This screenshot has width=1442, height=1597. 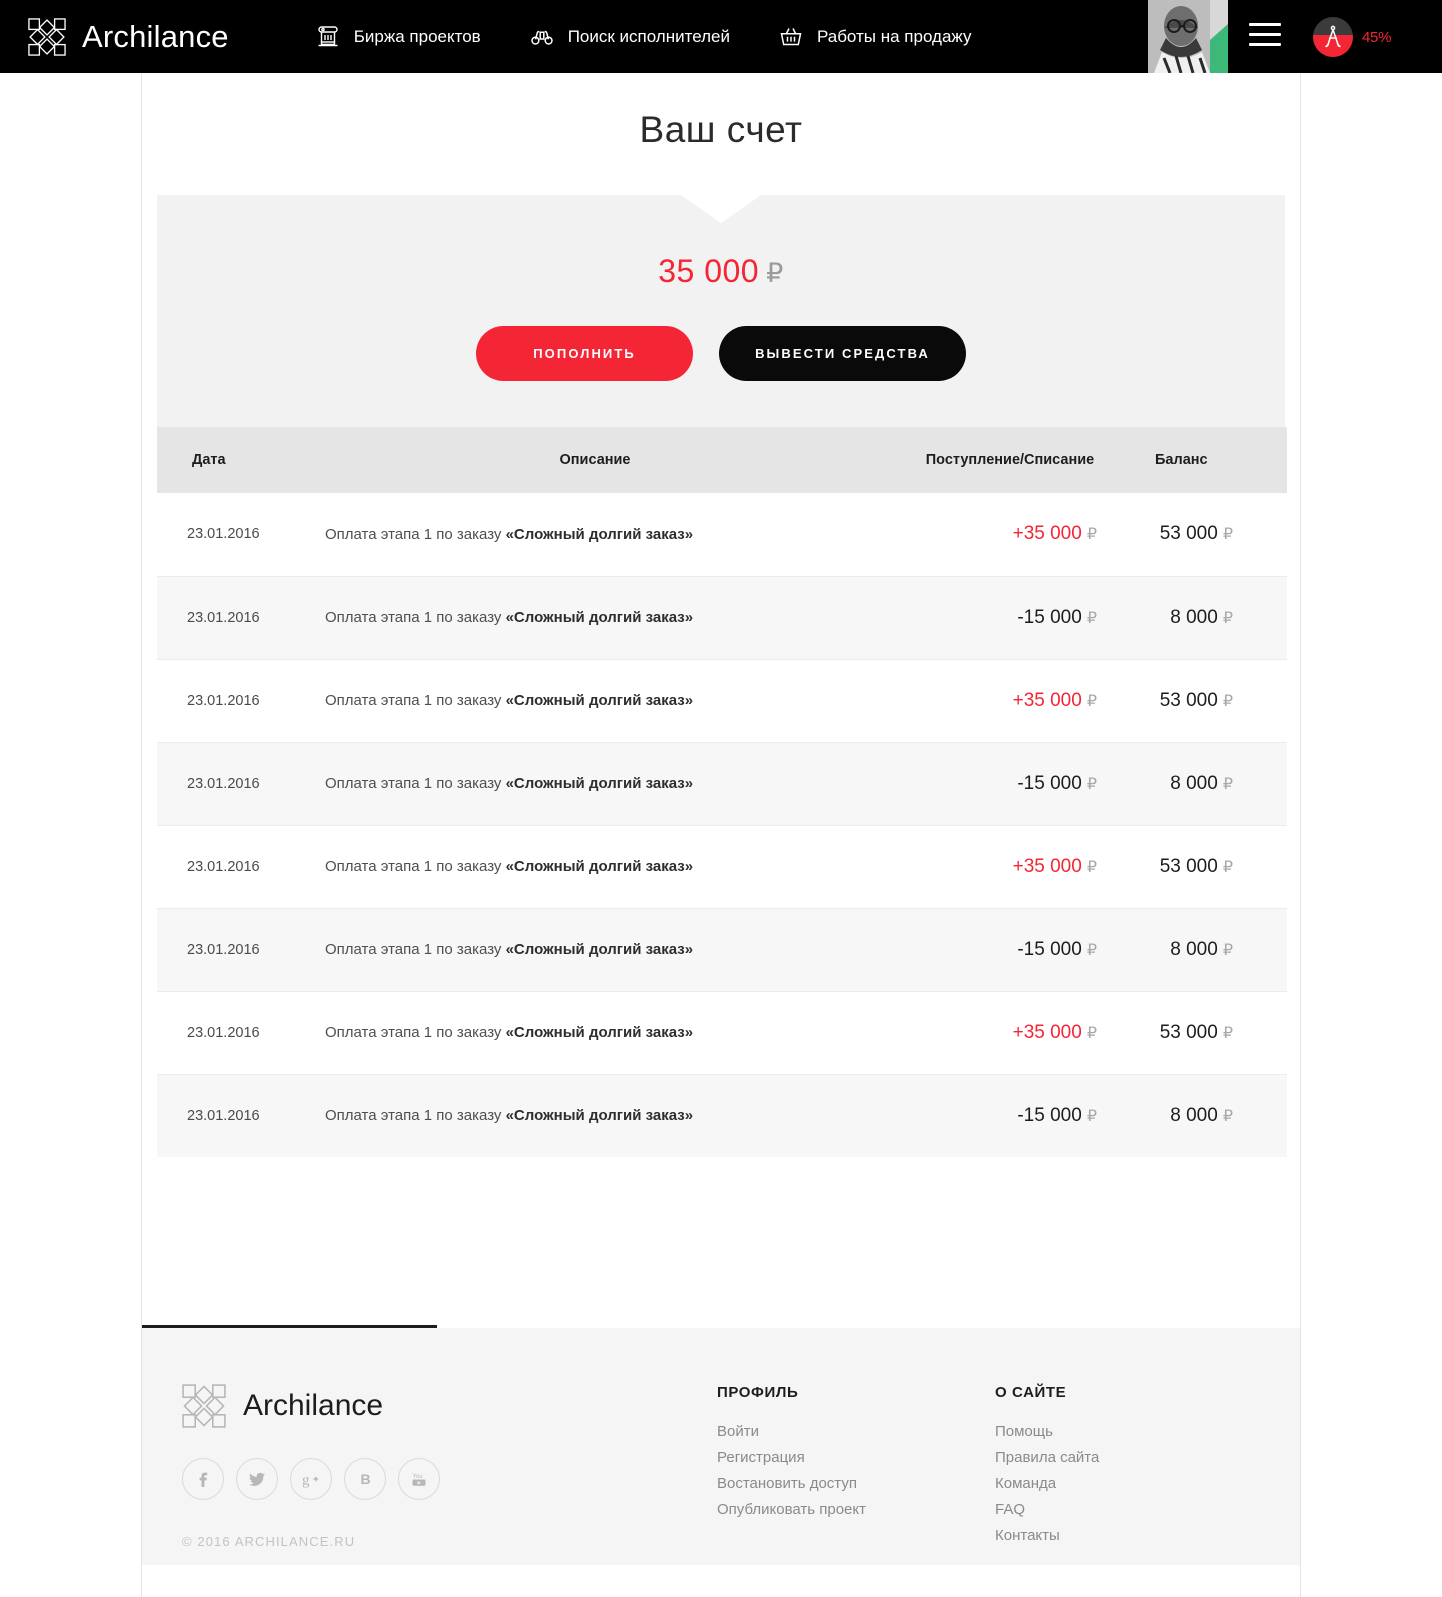 I want to click on twitter-glyph, so click(x=257, y=1479).